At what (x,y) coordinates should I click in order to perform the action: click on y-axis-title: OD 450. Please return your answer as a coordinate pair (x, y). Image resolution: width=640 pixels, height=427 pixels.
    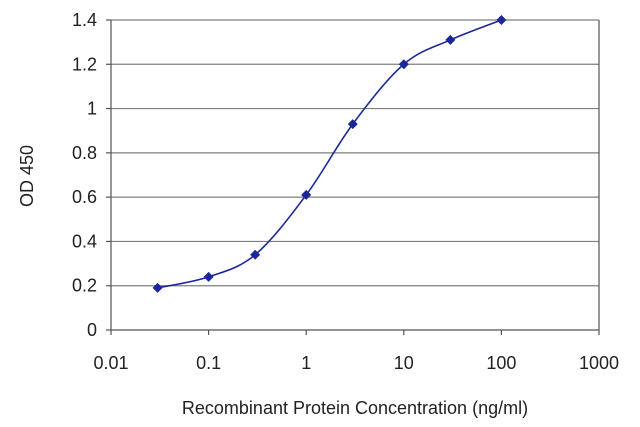
    Looking at the image, I should click on (27, 176).